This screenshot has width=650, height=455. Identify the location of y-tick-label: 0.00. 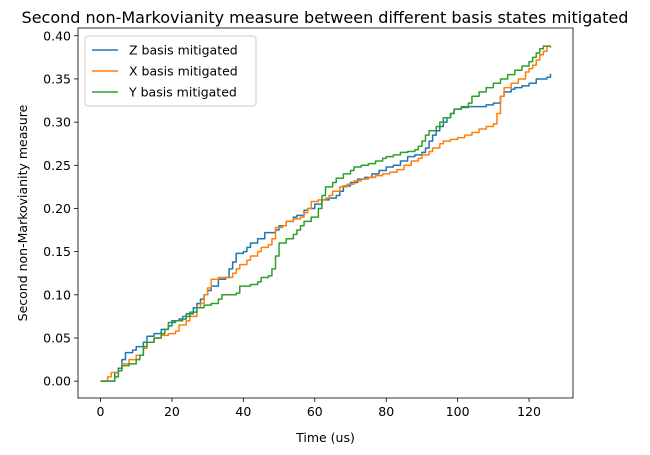
(57, 381).